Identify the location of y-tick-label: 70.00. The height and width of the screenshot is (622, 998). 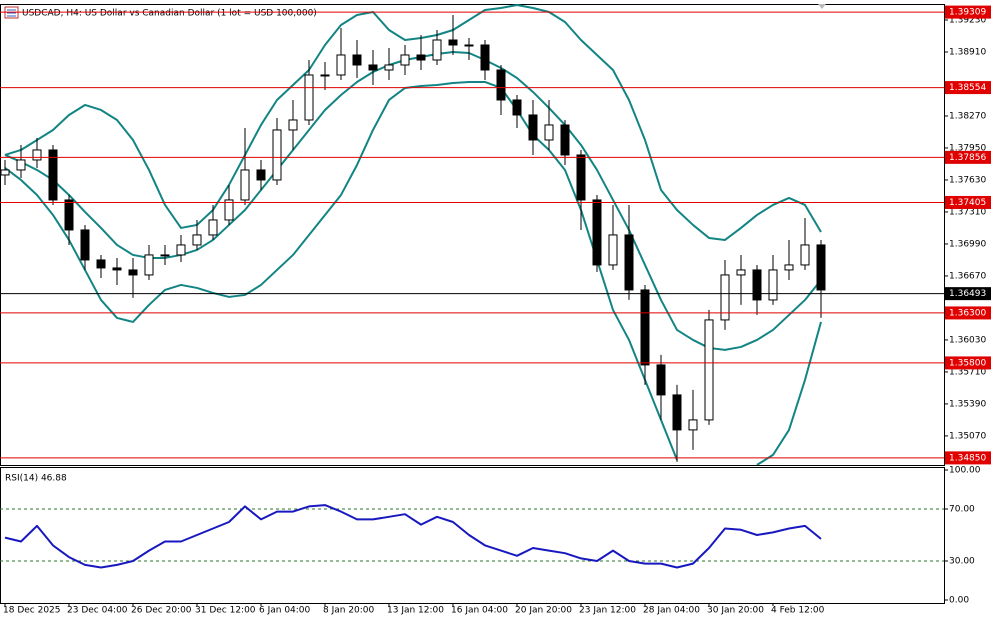
(962, 509).